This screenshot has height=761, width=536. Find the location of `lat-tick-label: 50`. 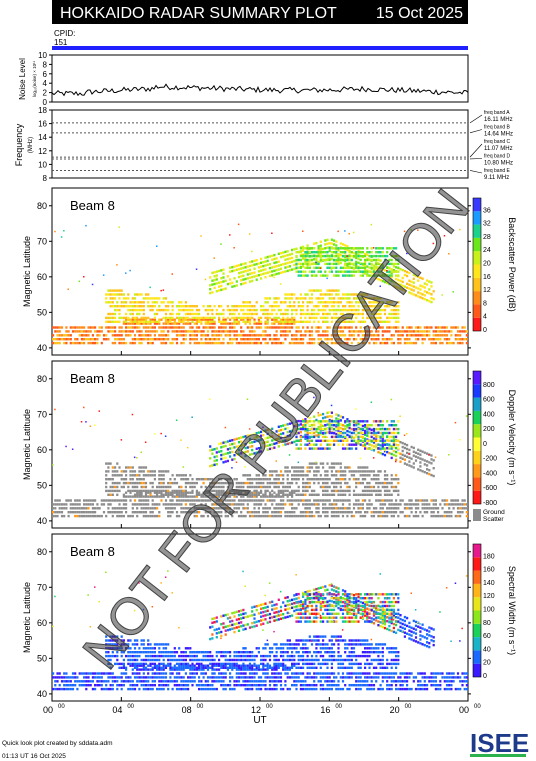

lat-tick-label: 50 is located at coordinates (42, 658).